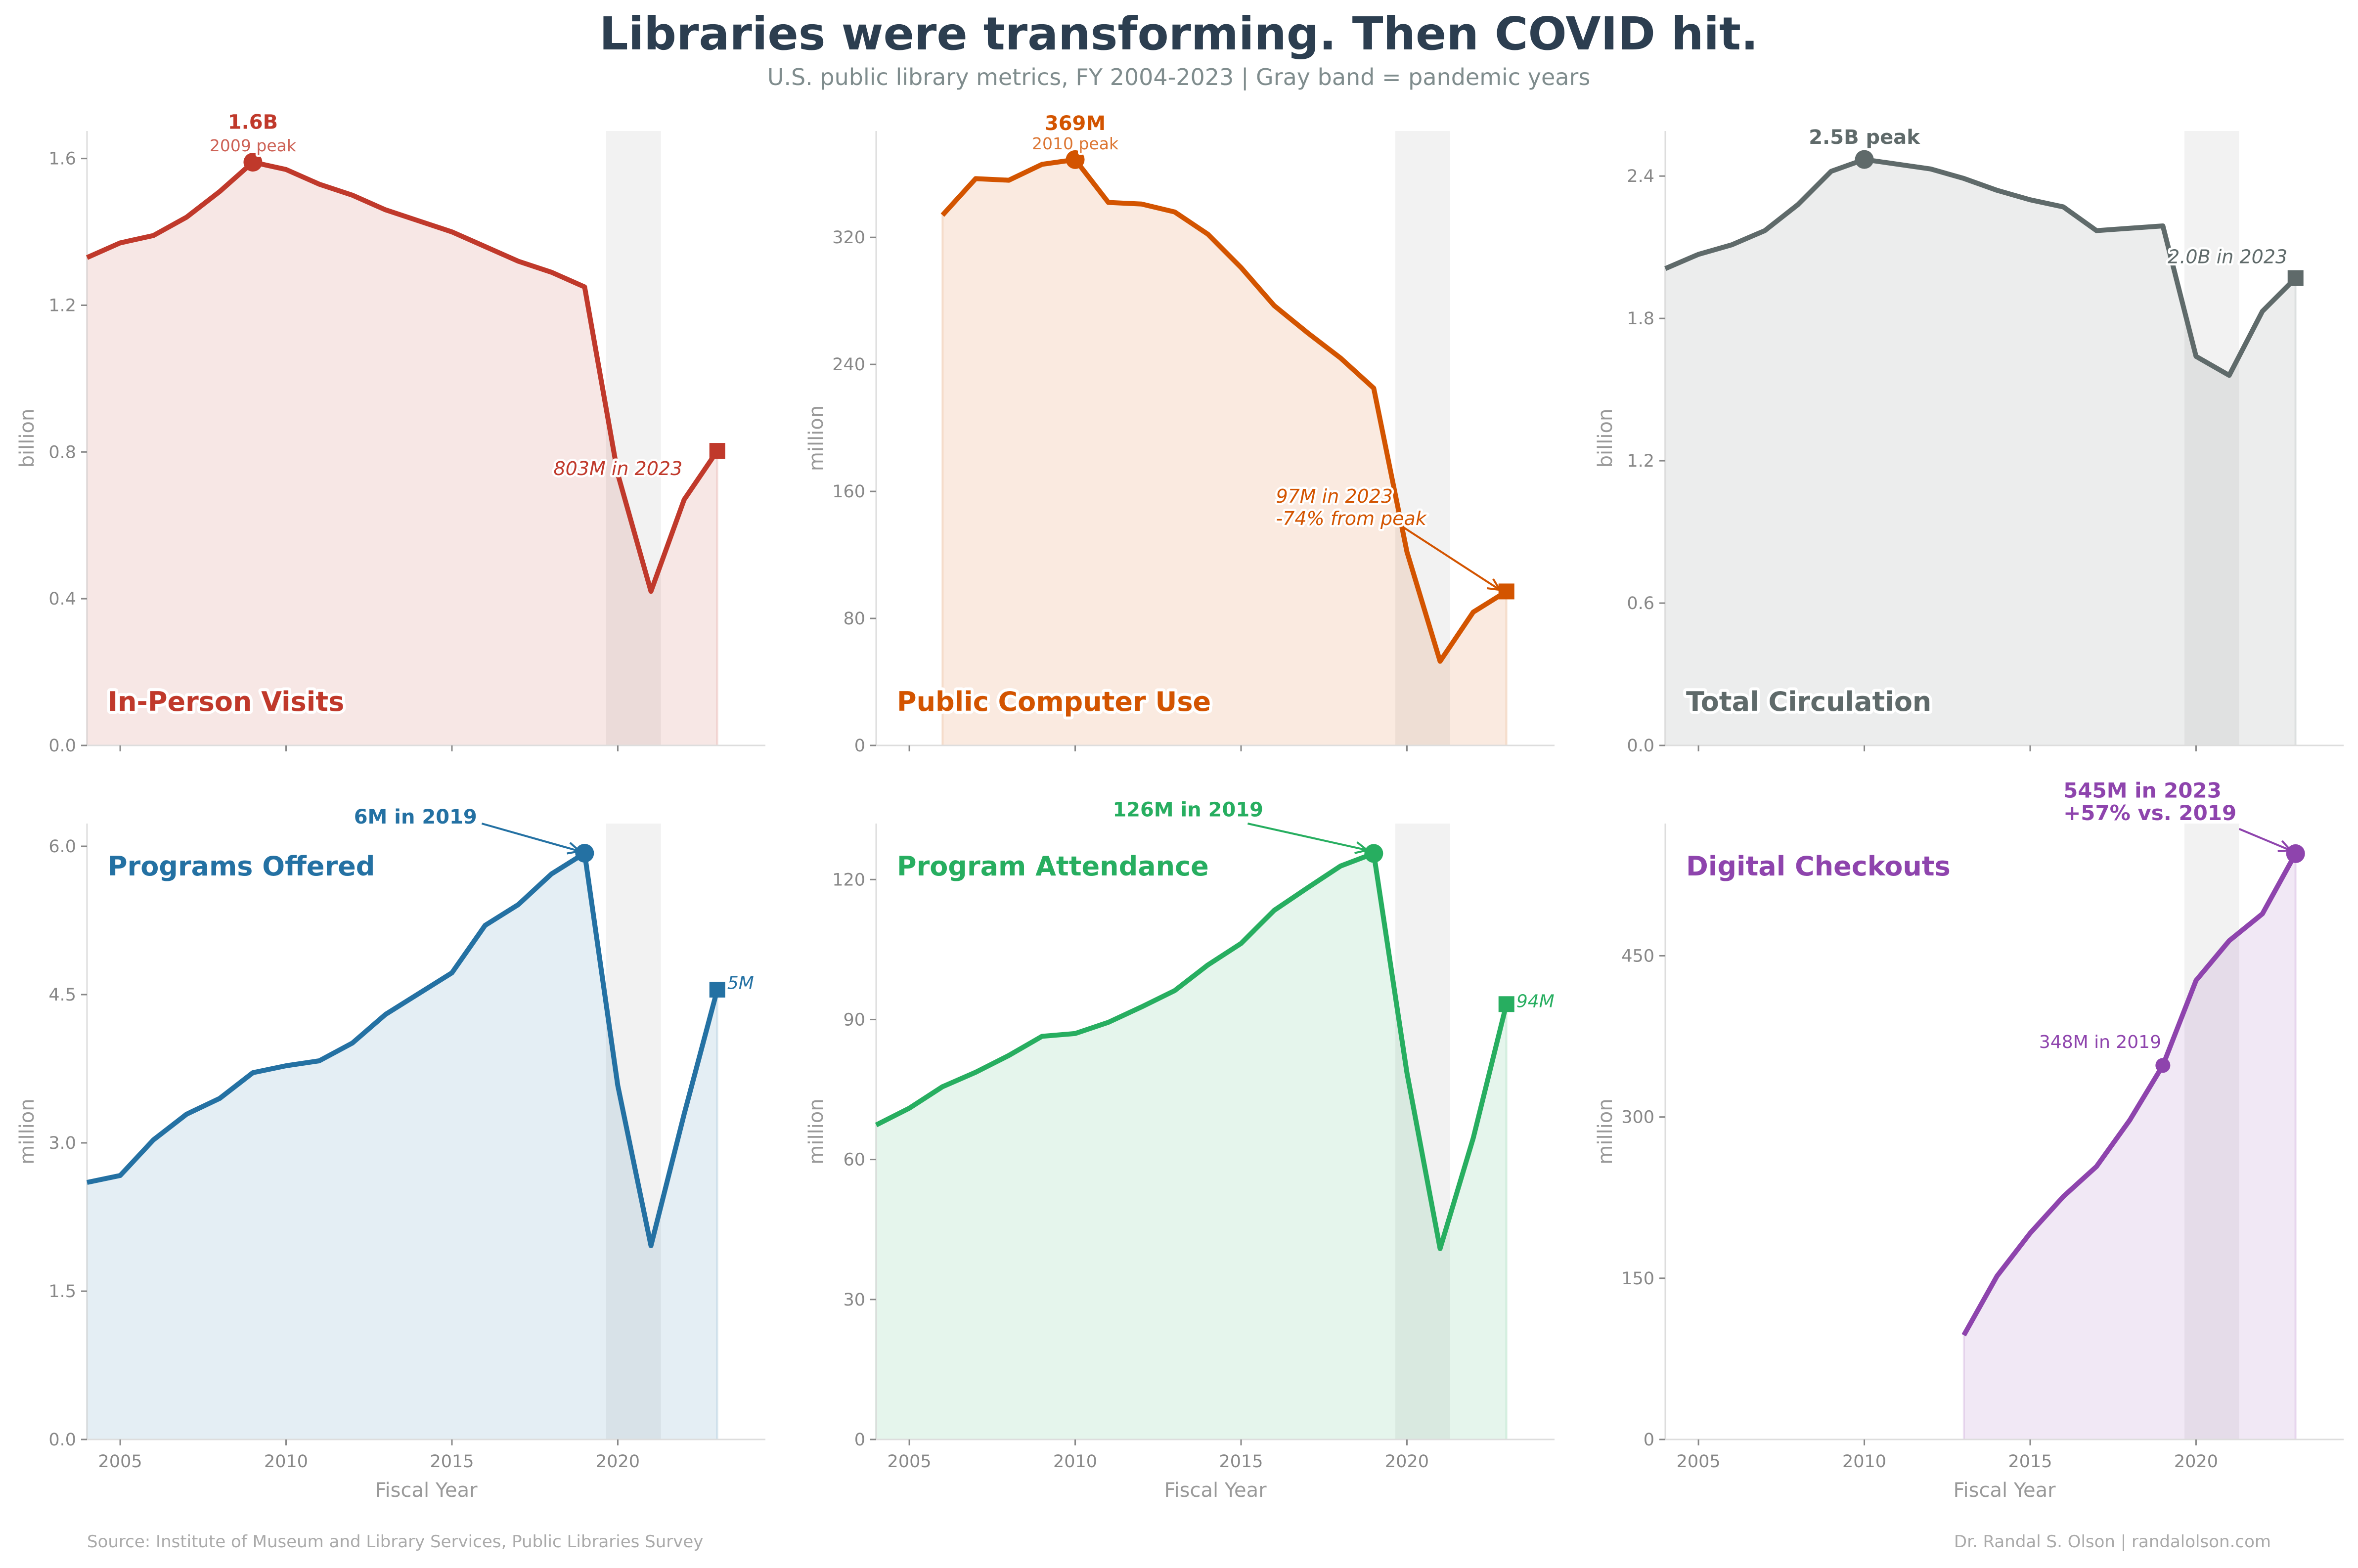  What do you see at coordinates (1351, 518) in the screenshot?
I see `annotation-label: -74% from peak` at bounding box center [1351, 518].